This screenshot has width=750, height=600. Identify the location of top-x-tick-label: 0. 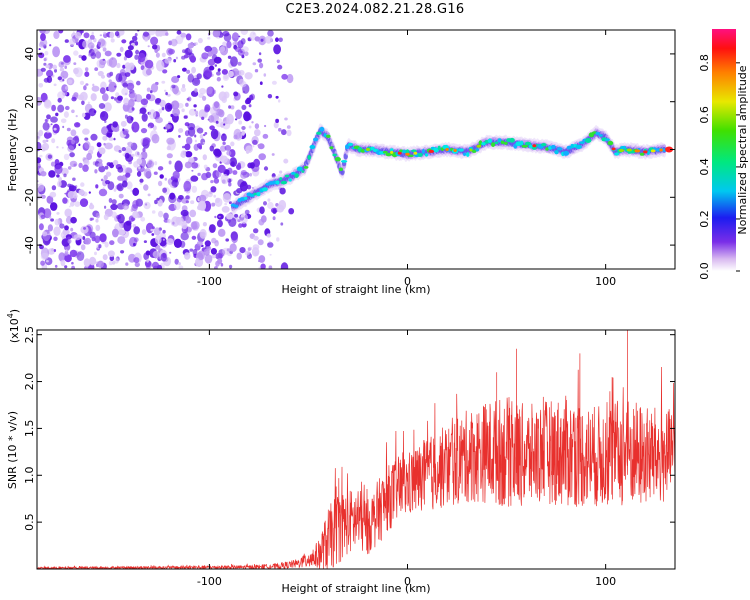
(407, 281).